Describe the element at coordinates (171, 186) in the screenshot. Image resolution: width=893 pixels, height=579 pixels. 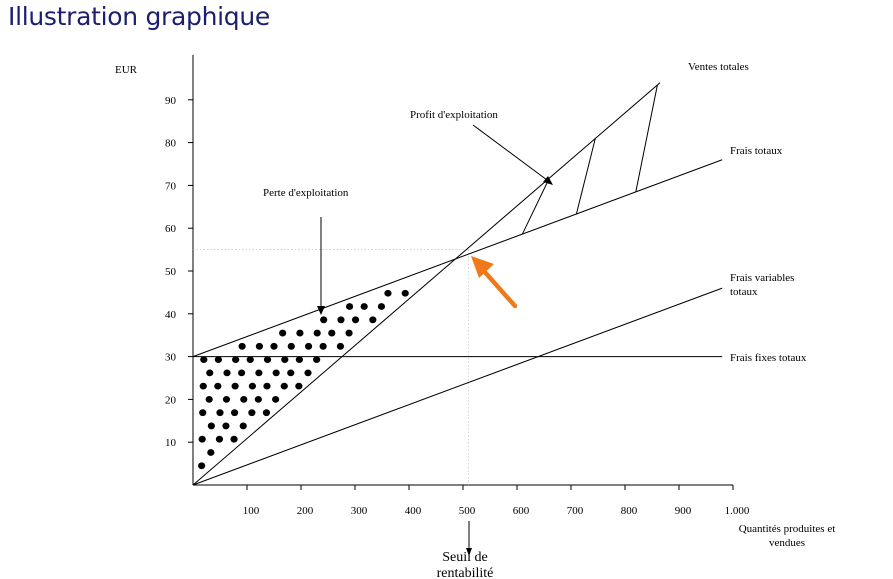
I see `y-tick-label: 70` at that location.